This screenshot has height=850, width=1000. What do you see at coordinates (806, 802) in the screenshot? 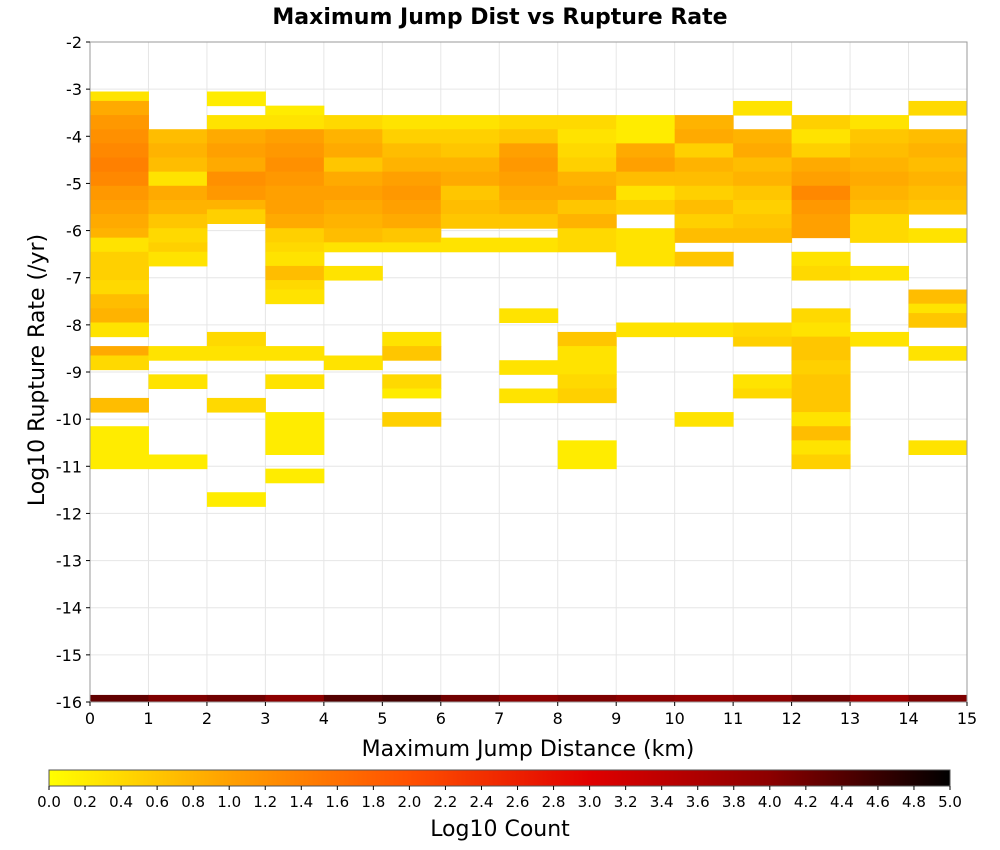
I see `colorbar-tick-label: 4.2` at bounding box center [806, 802].